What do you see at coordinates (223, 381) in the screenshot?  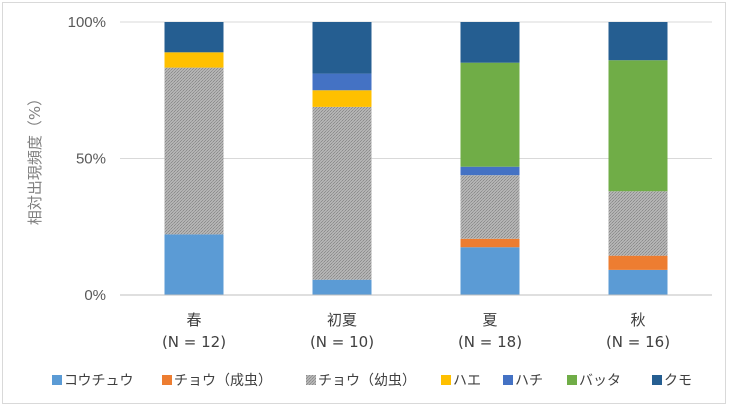 I see `legend-label: チョウ（成虫）` at bounding box center [223, 381].